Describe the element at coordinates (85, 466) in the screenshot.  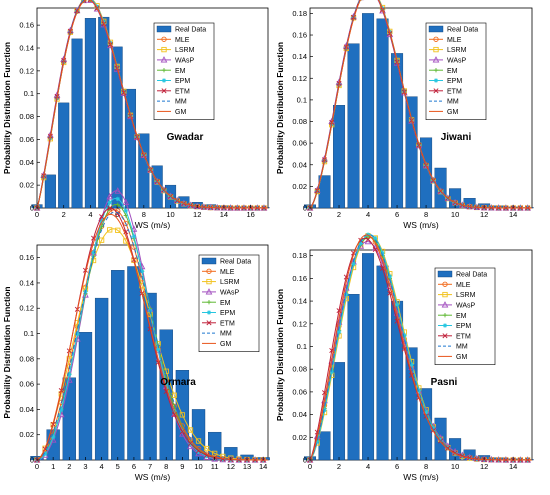
I see `x-tick-label: 3` at that location.